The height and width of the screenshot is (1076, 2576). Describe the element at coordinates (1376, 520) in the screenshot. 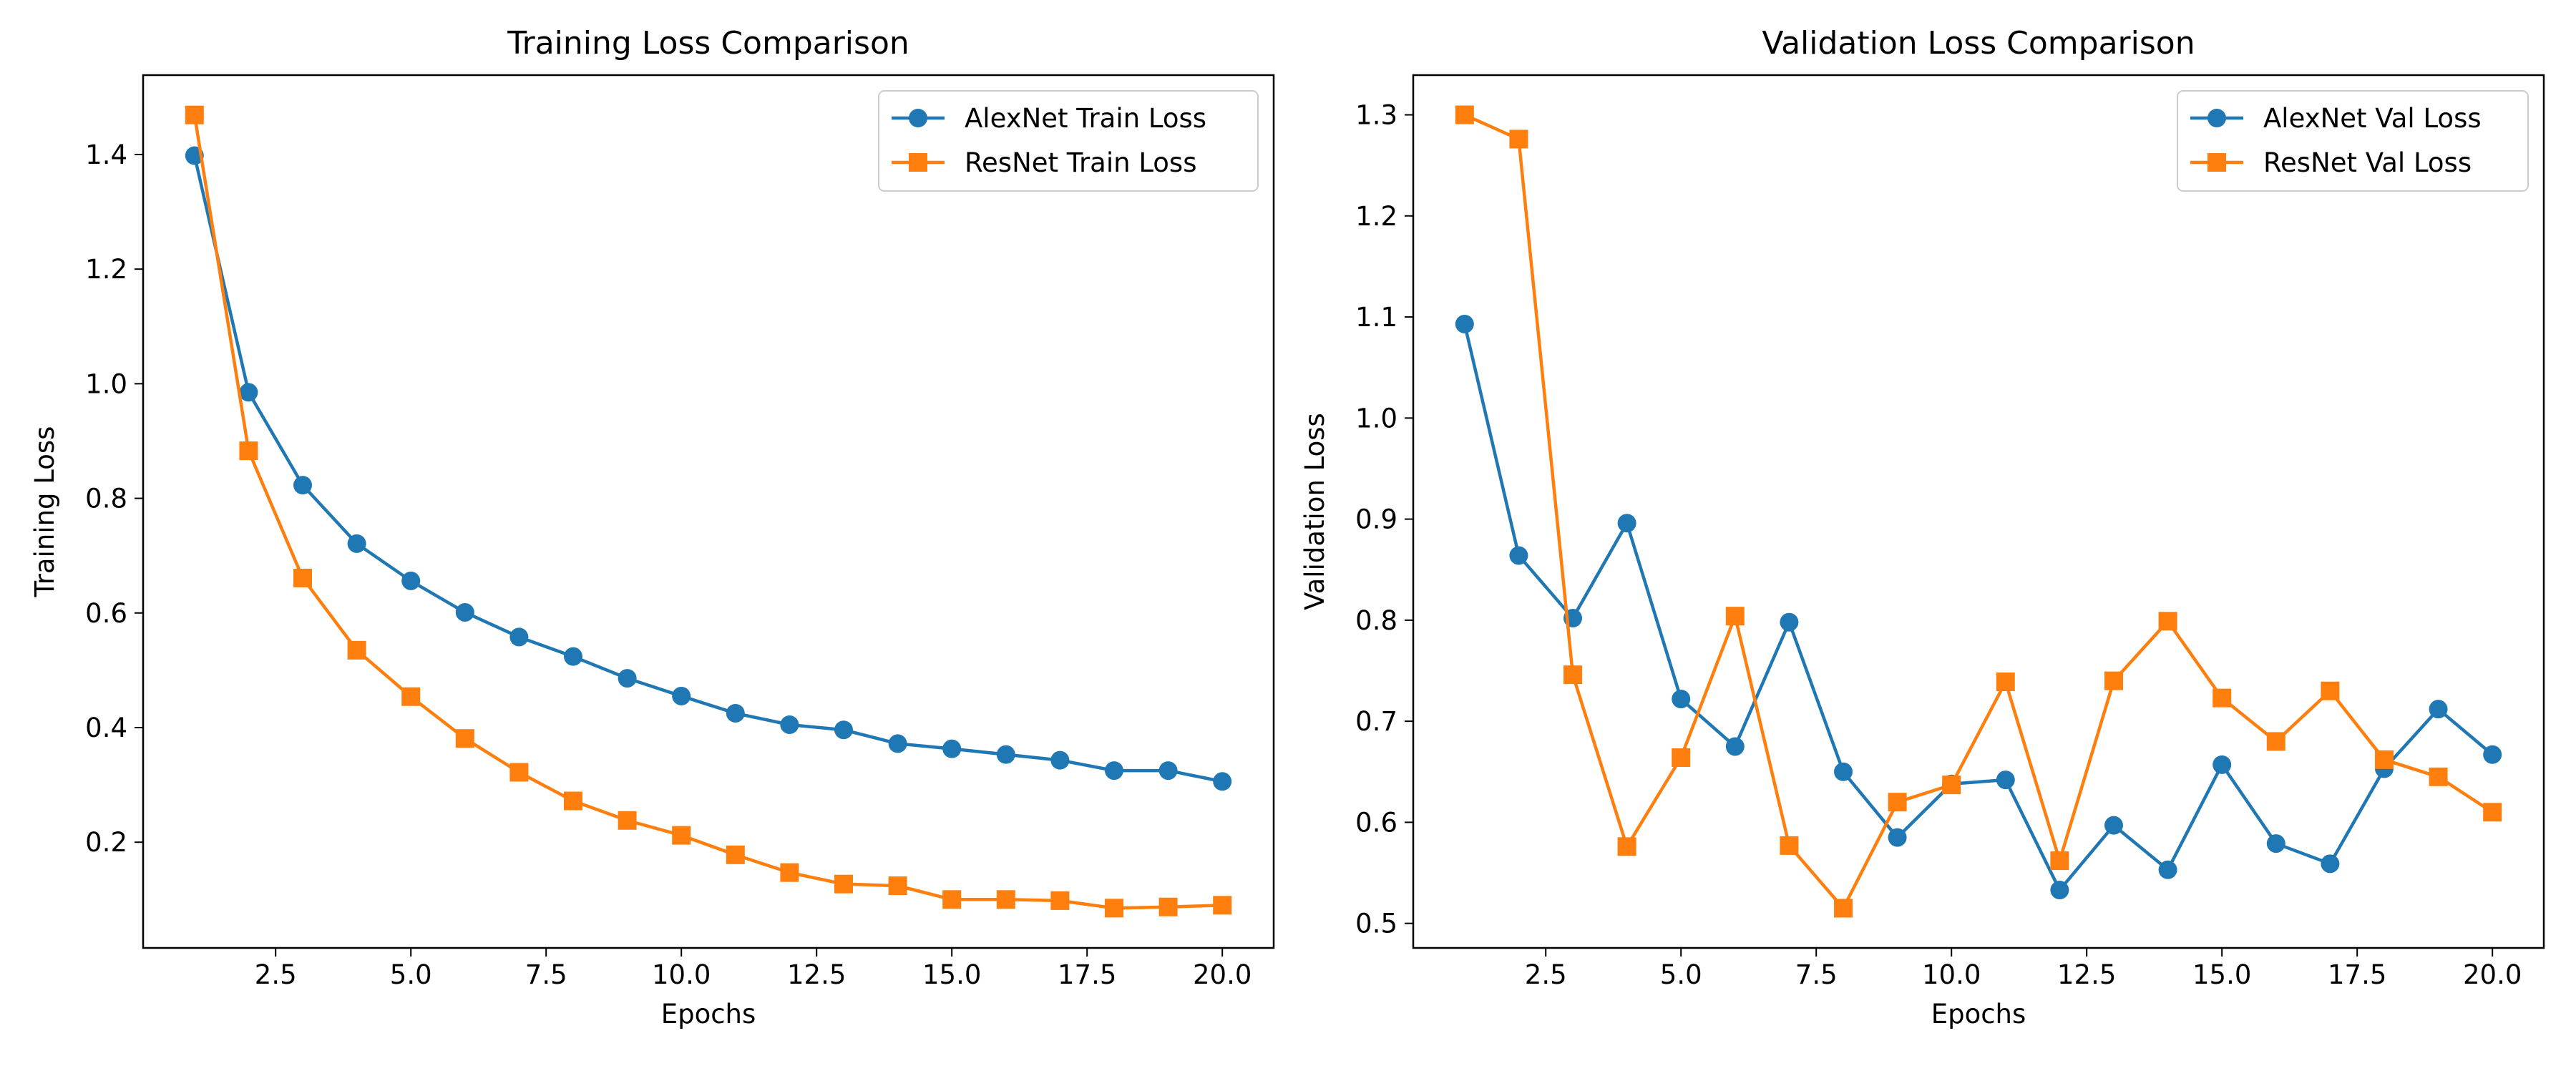

I see `y-tick-label: 0.9` at that location.